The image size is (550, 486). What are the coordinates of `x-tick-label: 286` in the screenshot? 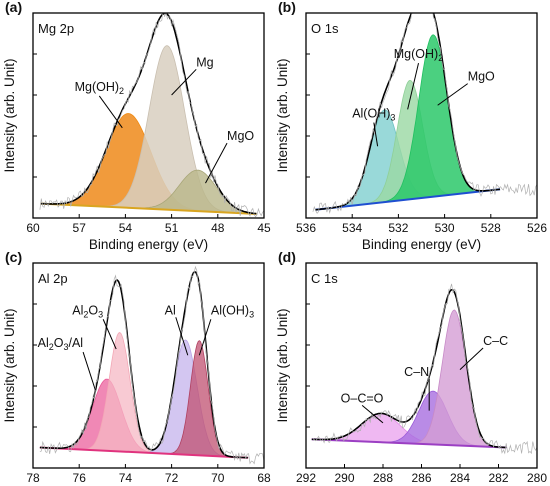 It's located at (421, 478).